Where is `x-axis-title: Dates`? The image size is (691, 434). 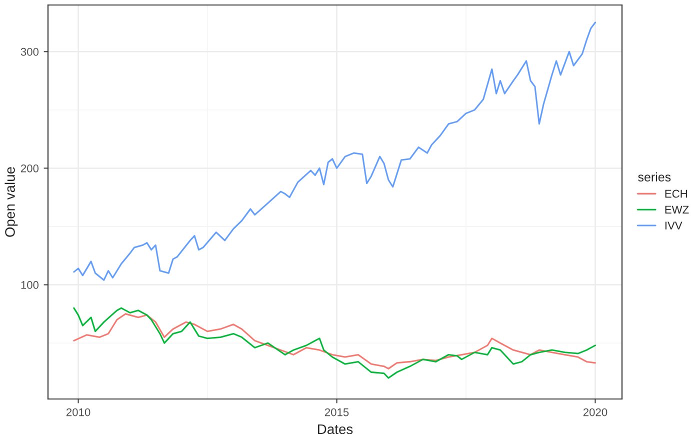
x-axis-title: Dates is located at coordinates (335, 429).